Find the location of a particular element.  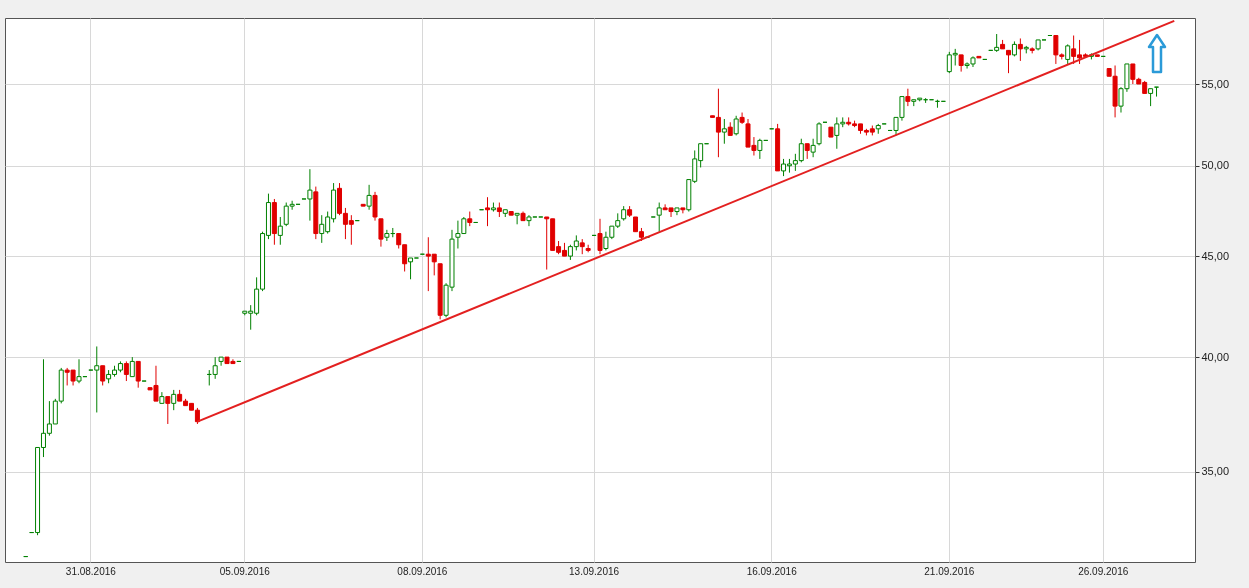

y-tick-label: 35,00 is located at coordinates (1215, 471).